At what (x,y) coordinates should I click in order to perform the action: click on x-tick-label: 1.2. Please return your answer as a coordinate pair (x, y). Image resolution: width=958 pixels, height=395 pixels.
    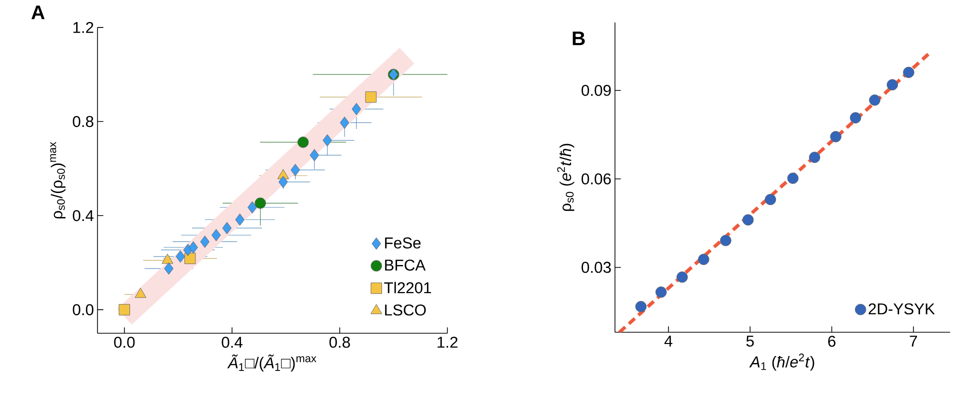
    Looking at the image, I should click on (448, 342).